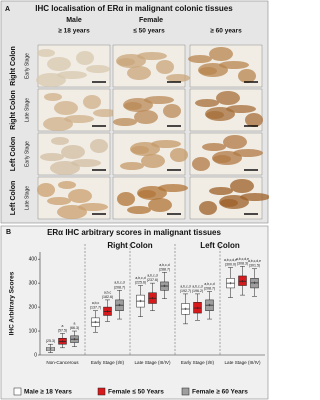 The height and width of the screenshot is (400, 320). I want to click on value-label: (25.3), so click(50, 341).